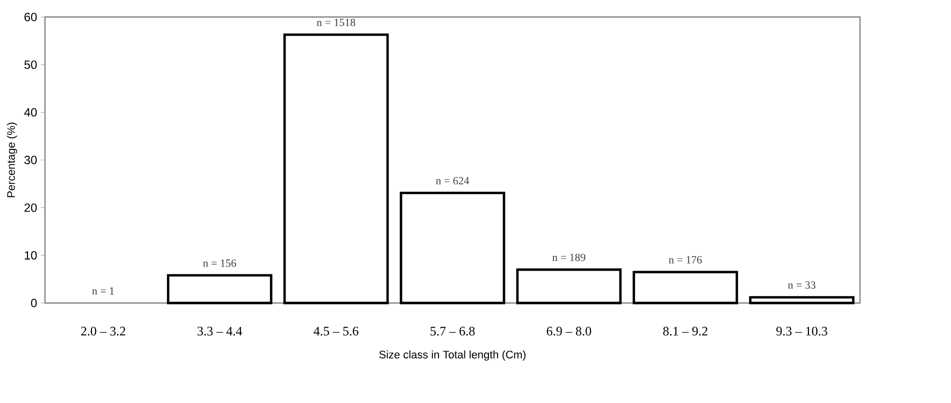 This screenshot has height=403, width=951. What do you see at coordinates (30, 207) in the screenshot?
I see `y-tick-label: 20` at bounding box center [30, 207].